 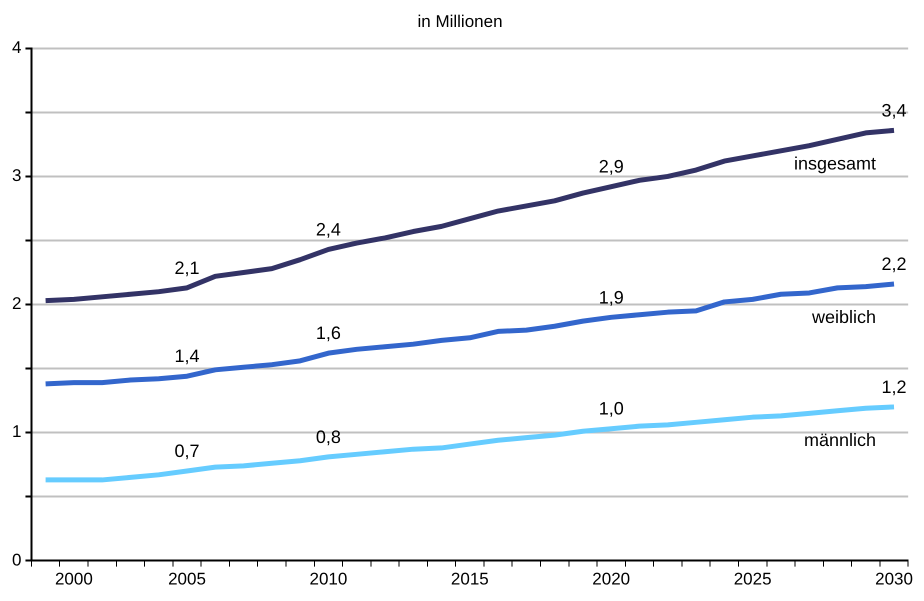 What do you see at coordinates (187, 268) in the screenshot?
I see `data-label: 2,1` at bounding box center [187, 268].